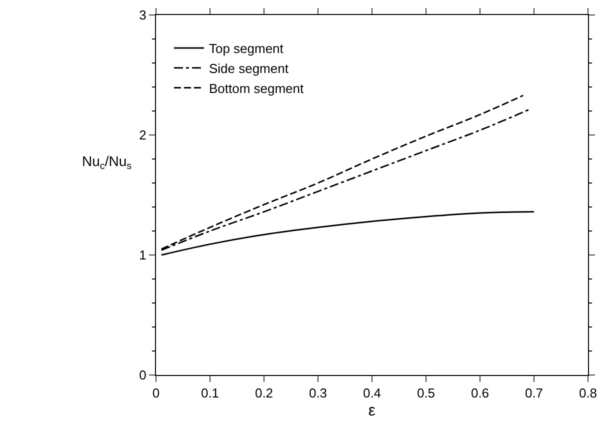  What do you see at coordinates (156, 393) in the screenshot?
I see `x-tick-label: 0` at bounding box center [156, 393].